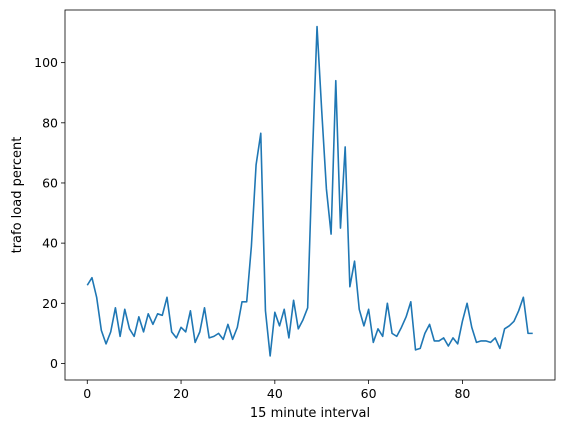  Describe the element at coordinates (17, 195) in the screenshot. I see `y-axis-label: trafo load percent` at that location.